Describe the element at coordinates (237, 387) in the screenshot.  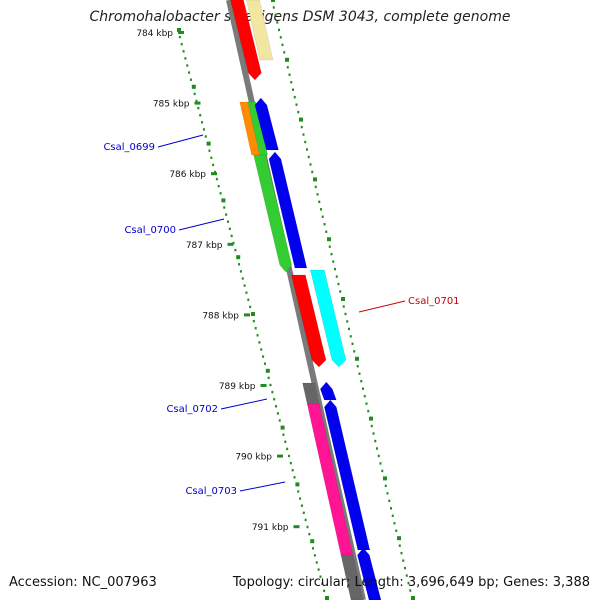
I see `ruler-label: 789 kbp` at that location.